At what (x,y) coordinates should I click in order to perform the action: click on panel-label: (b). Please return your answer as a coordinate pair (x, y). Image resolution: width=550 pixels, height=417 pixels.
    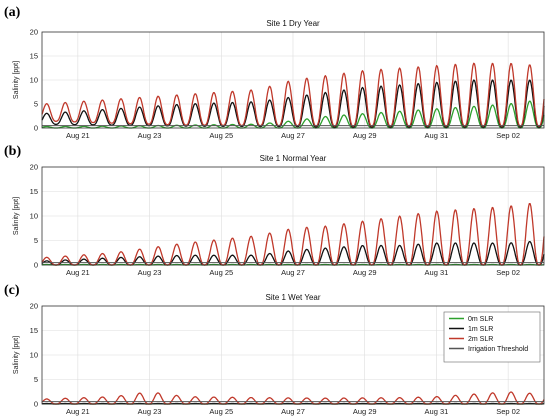
    Looking at the image, I should click on (12, 151).